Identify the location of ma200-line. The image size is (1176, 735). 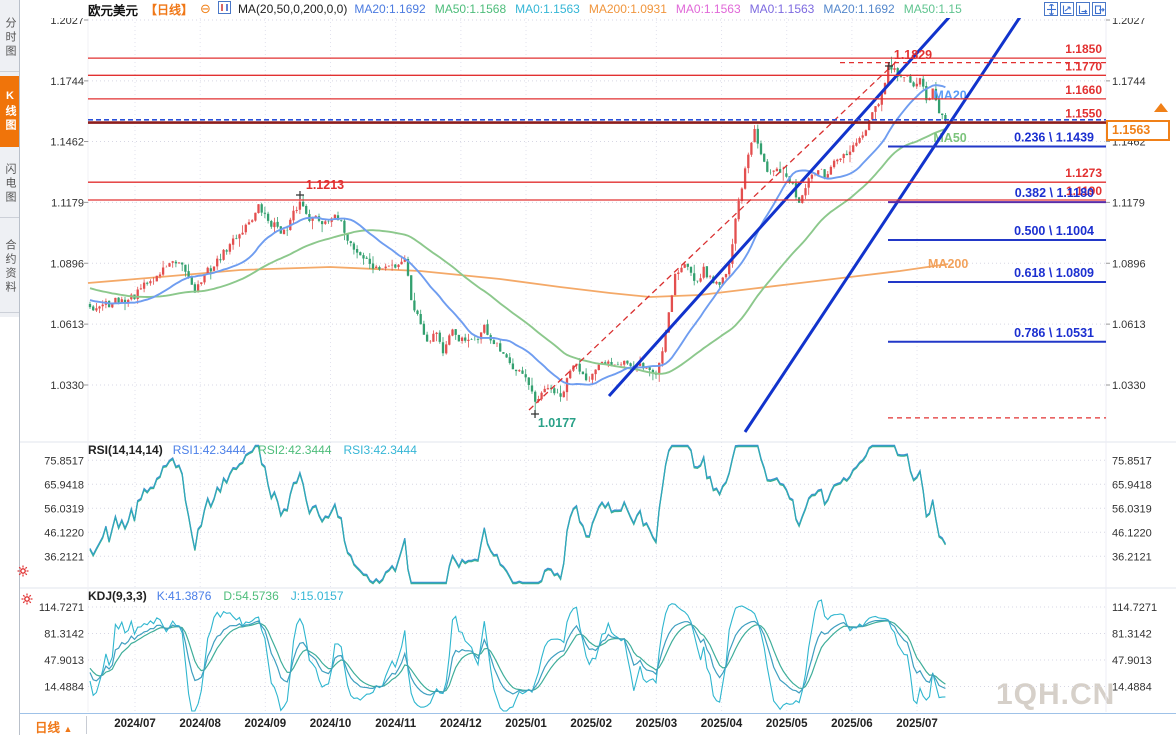
(518, 280).